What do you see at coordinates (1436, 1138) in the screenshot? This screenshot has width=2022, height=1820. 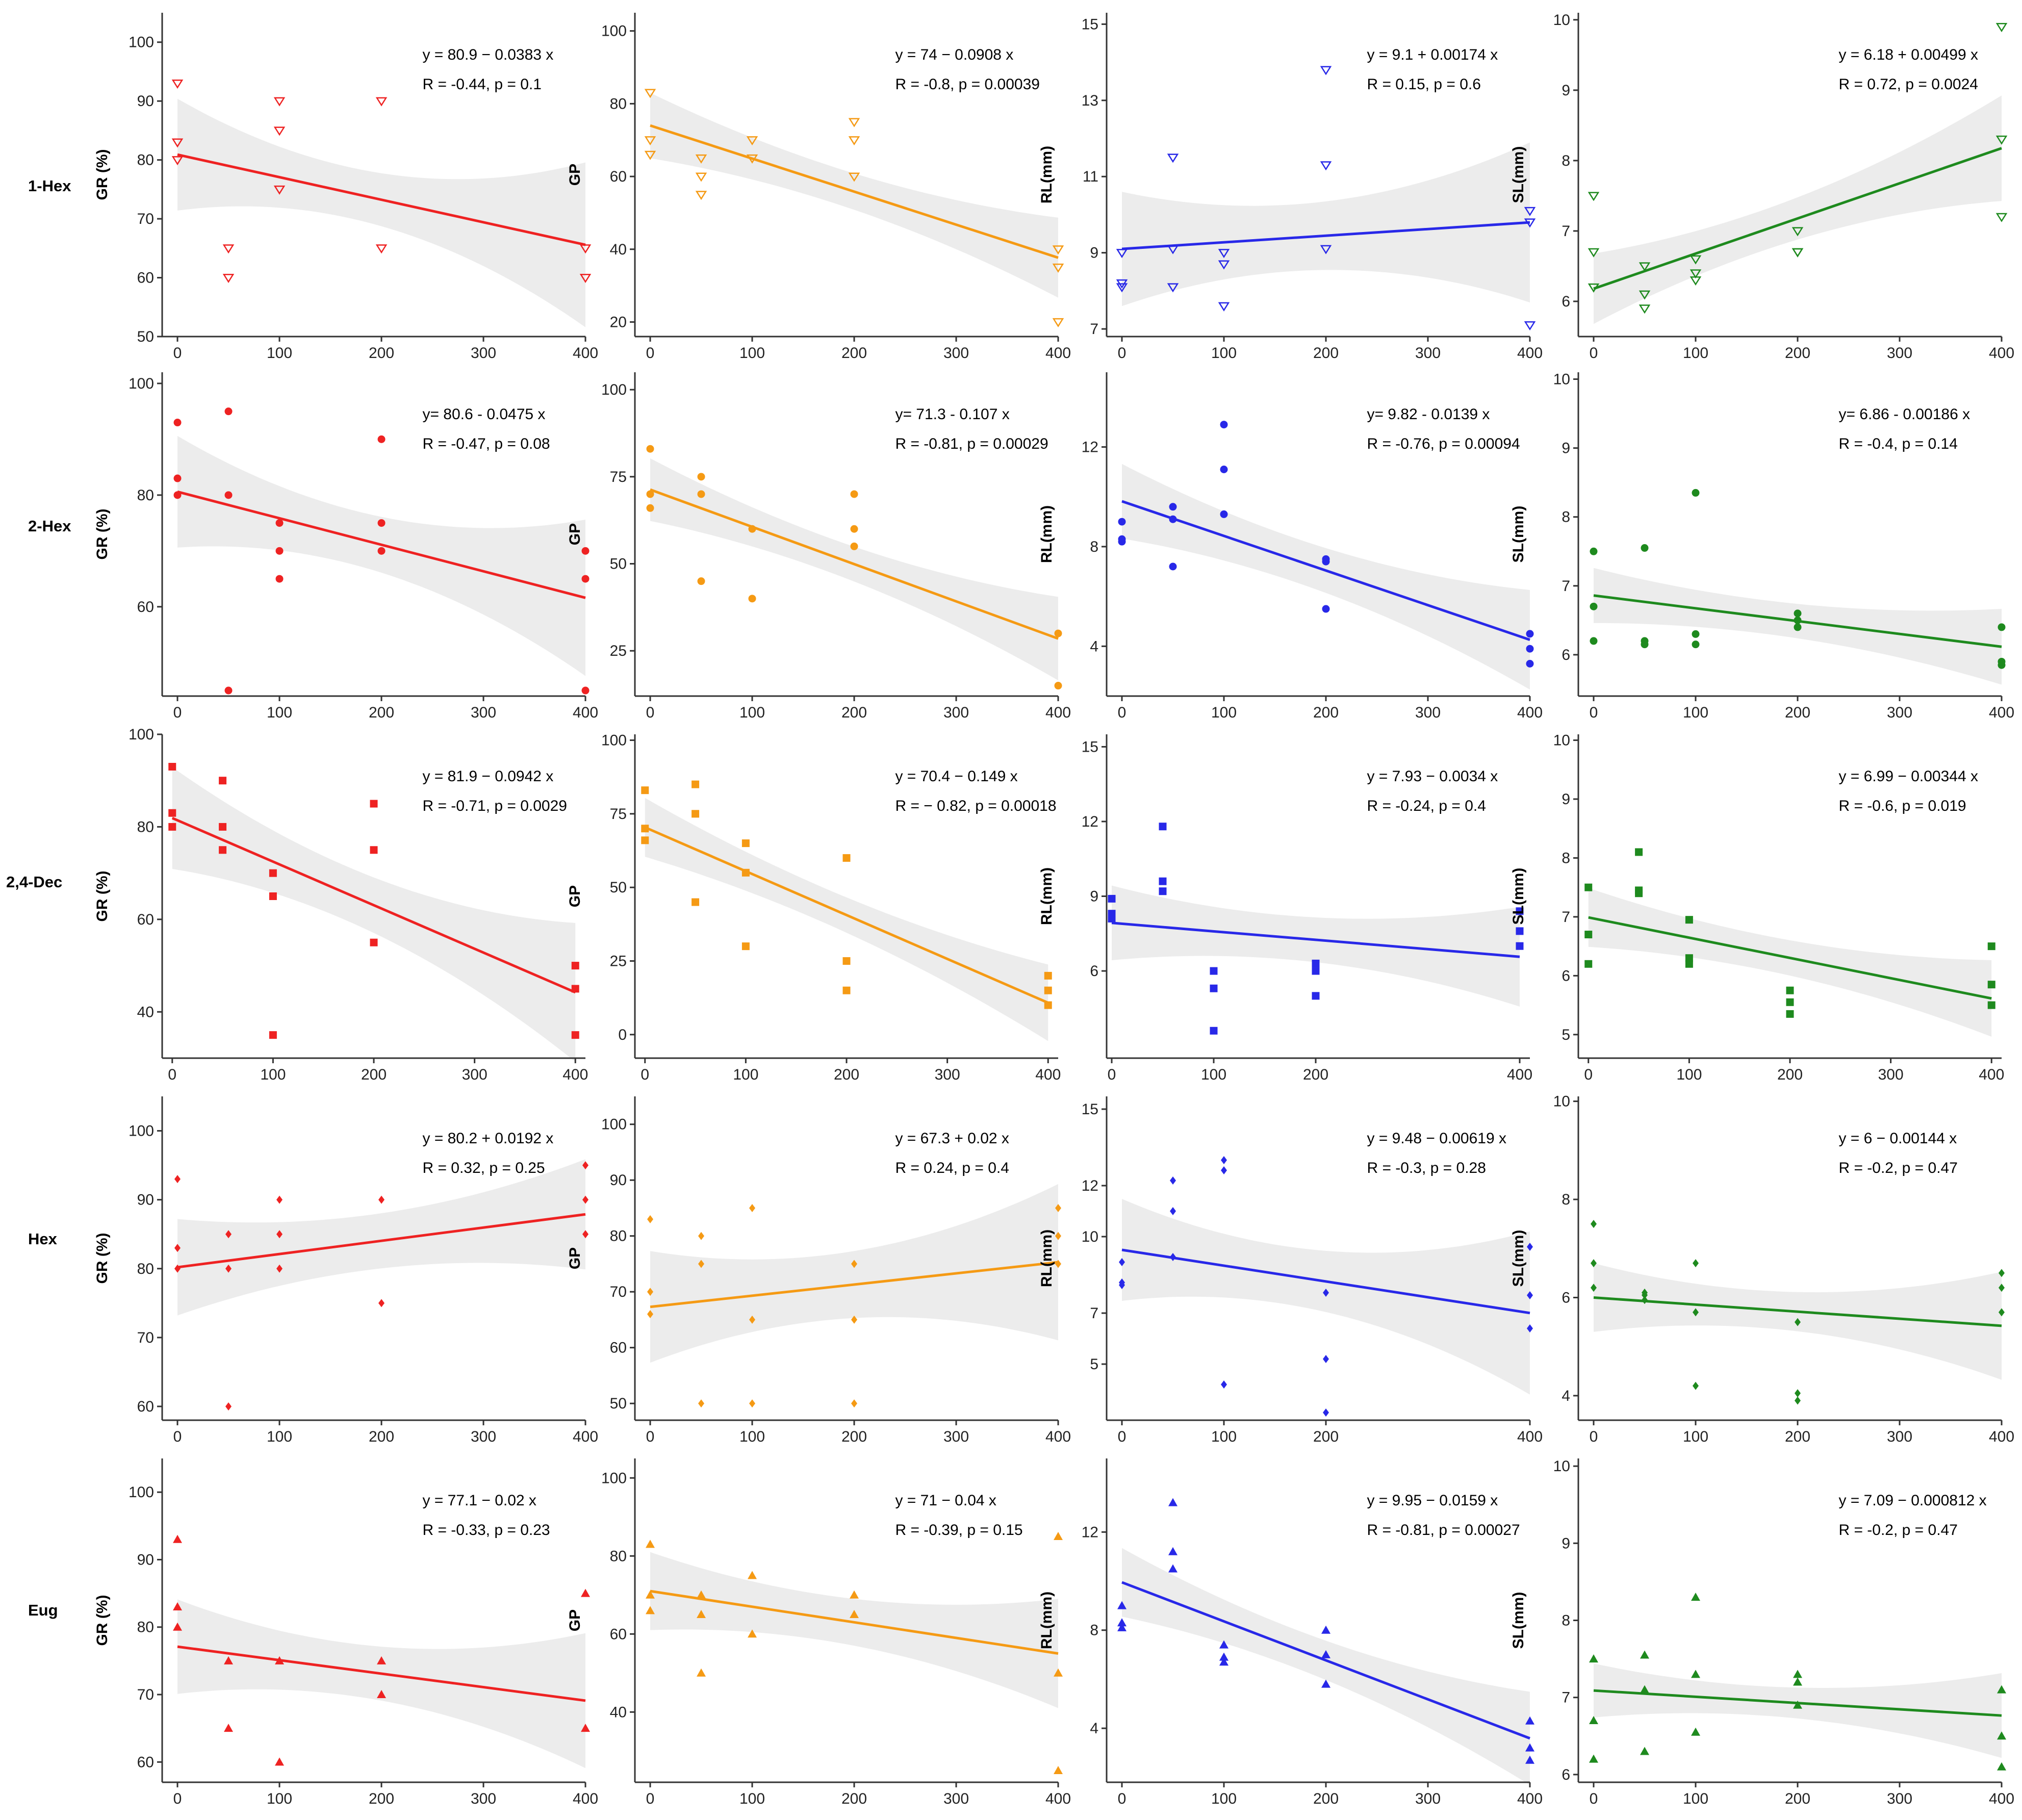 I see `regression-equation: y = 9.48 − 0.00619 x` at bounding box center [1436, 1138].